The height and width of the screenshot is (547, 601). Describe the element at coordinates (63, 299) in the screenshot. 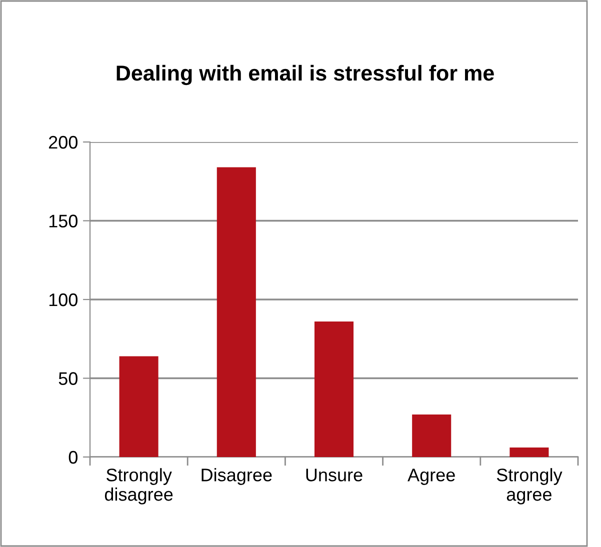

I see `y-tick-label: 100` at that location.